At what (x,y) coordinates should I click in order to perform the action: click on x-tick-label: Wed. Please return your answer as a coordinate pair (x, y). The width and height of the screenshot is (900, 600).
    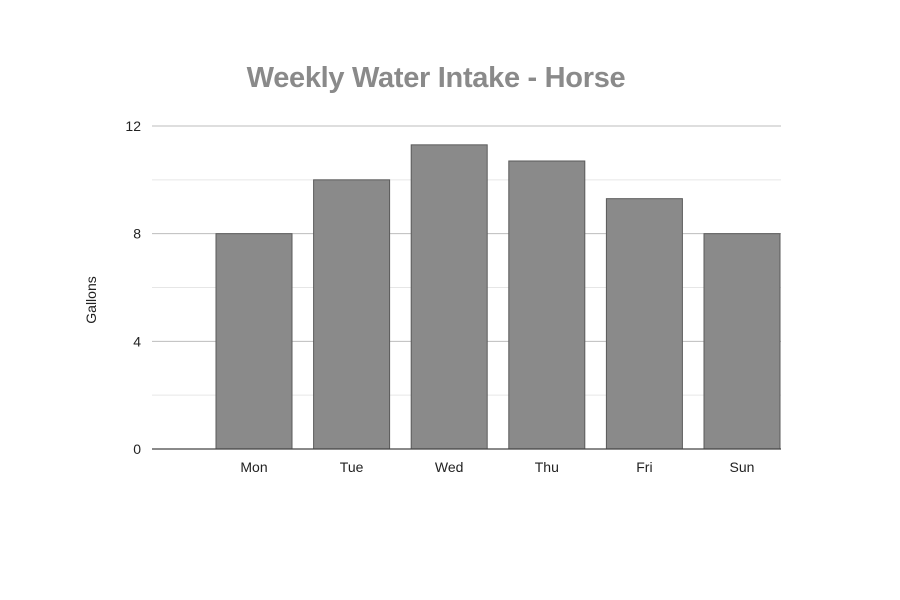
    Looking at the image, I should click on (449, 467).